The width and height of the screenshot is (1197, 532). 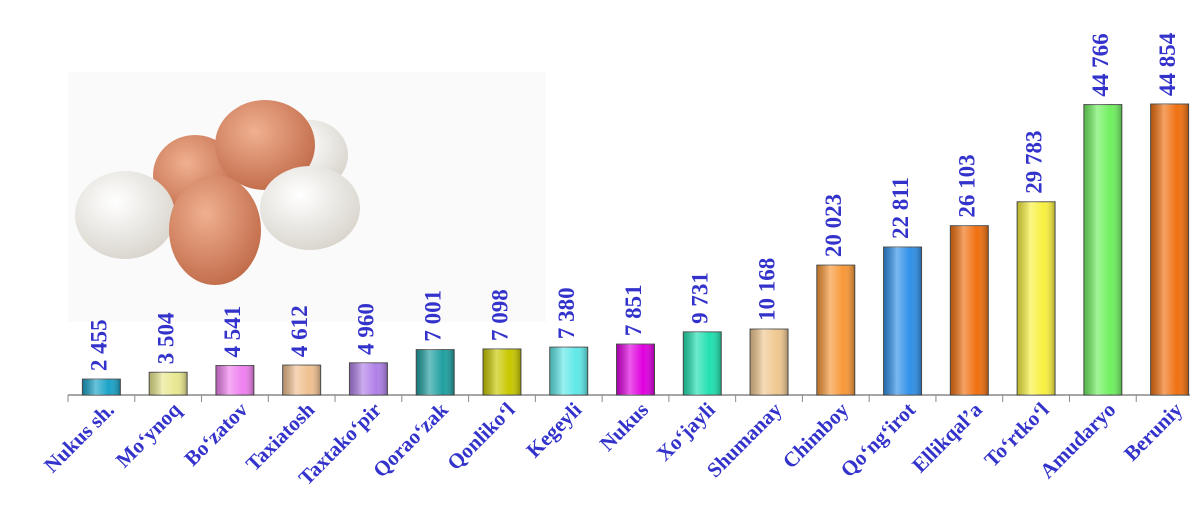 I want to click on category-label: Ellikqal’a, so click(x=947, y=437).